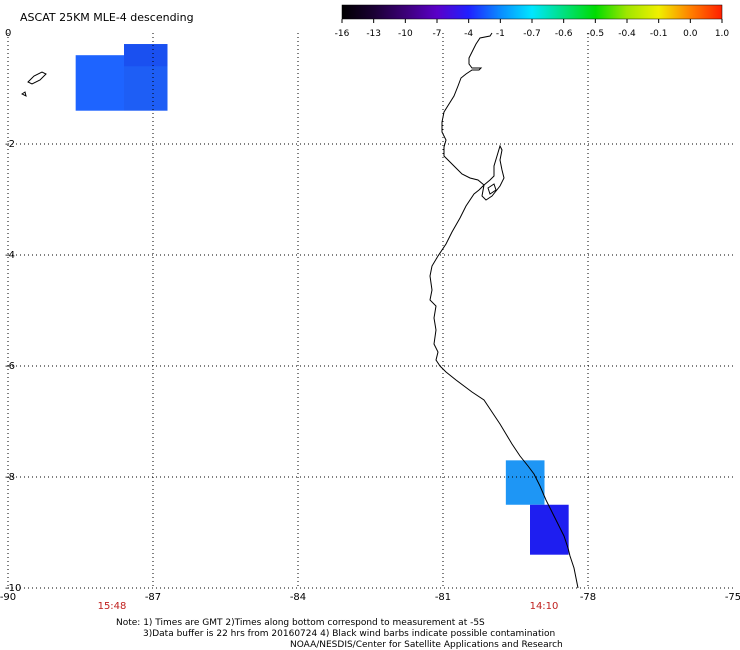 This screenshot has width=740, height=650. What do you see at coordinates (588, 597) in the screenshot?
I see `x-tick-label: -78` at bounding box center [588, 597].